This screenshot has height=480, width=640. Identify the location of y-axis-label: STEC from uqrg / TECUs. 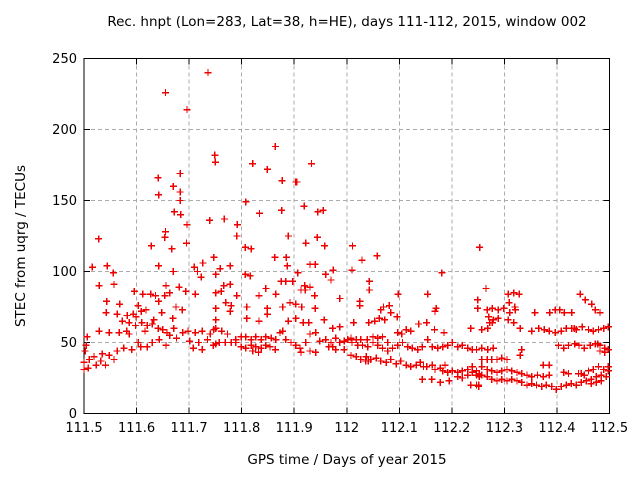
(21, 246).